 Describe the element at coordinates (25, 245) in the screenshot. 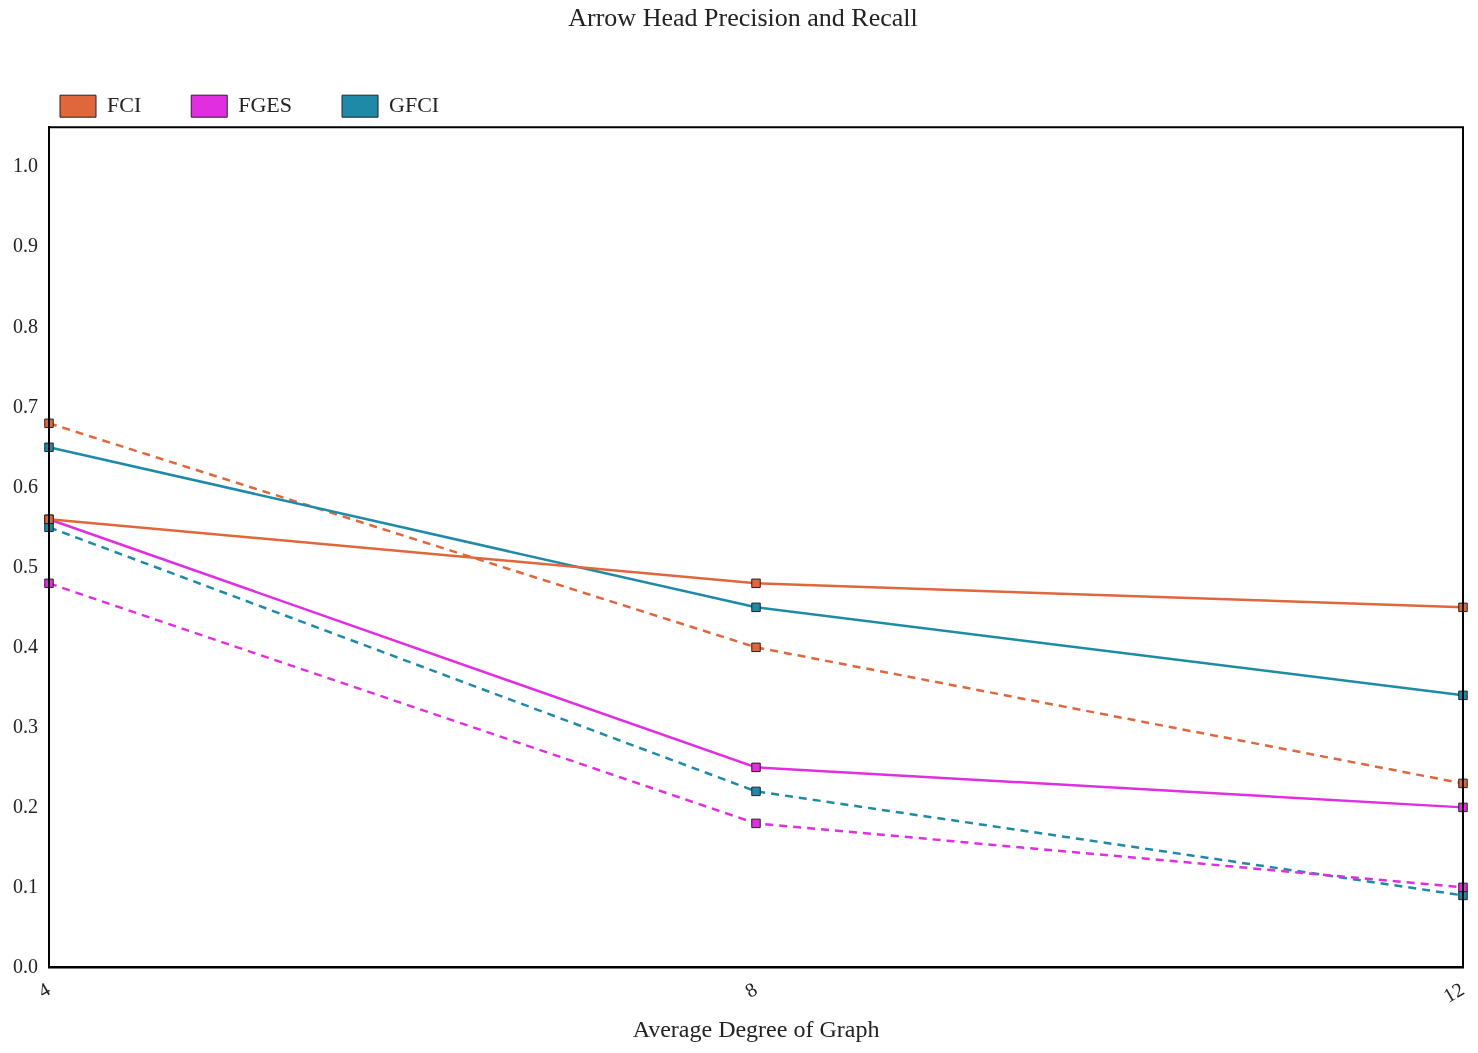

I see `y-tick-label: 0.9` at that location.